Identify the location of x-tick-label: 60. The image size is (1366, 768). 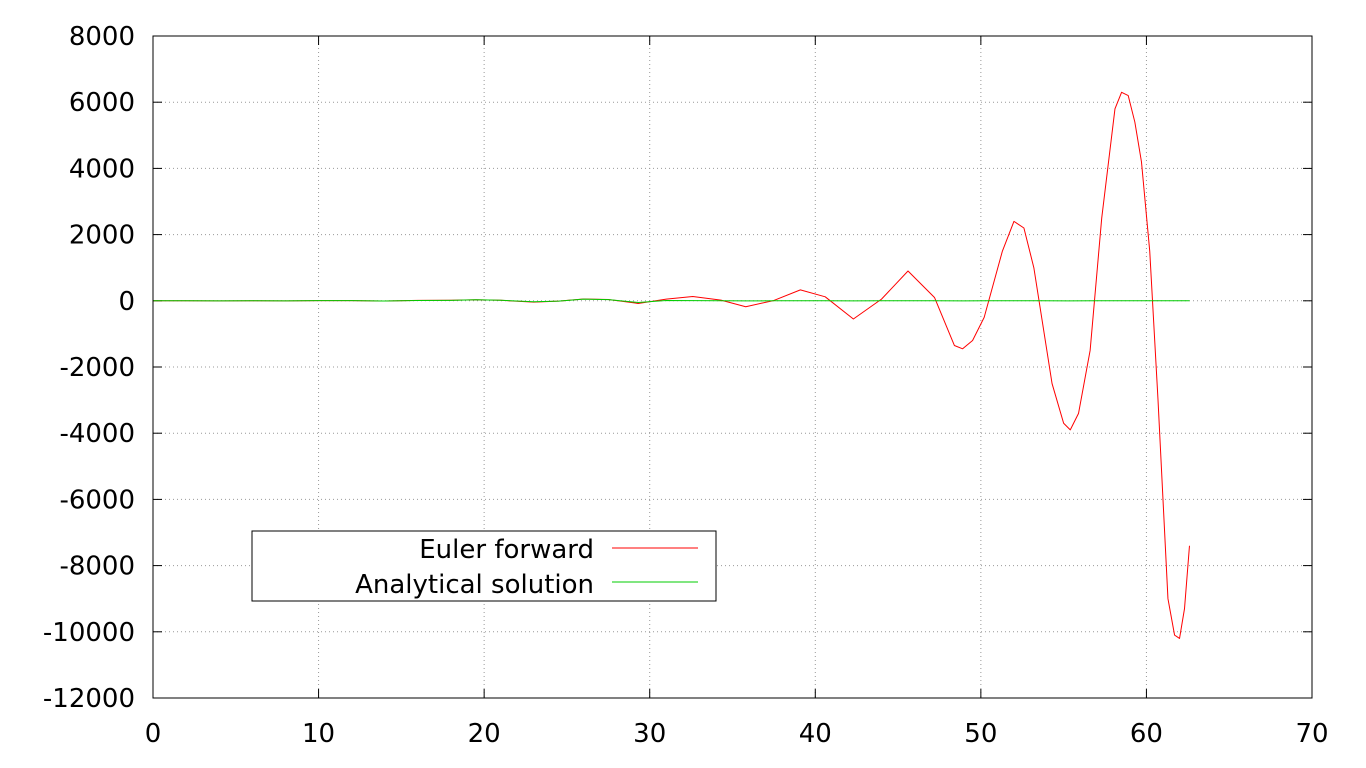
(1146, 734).